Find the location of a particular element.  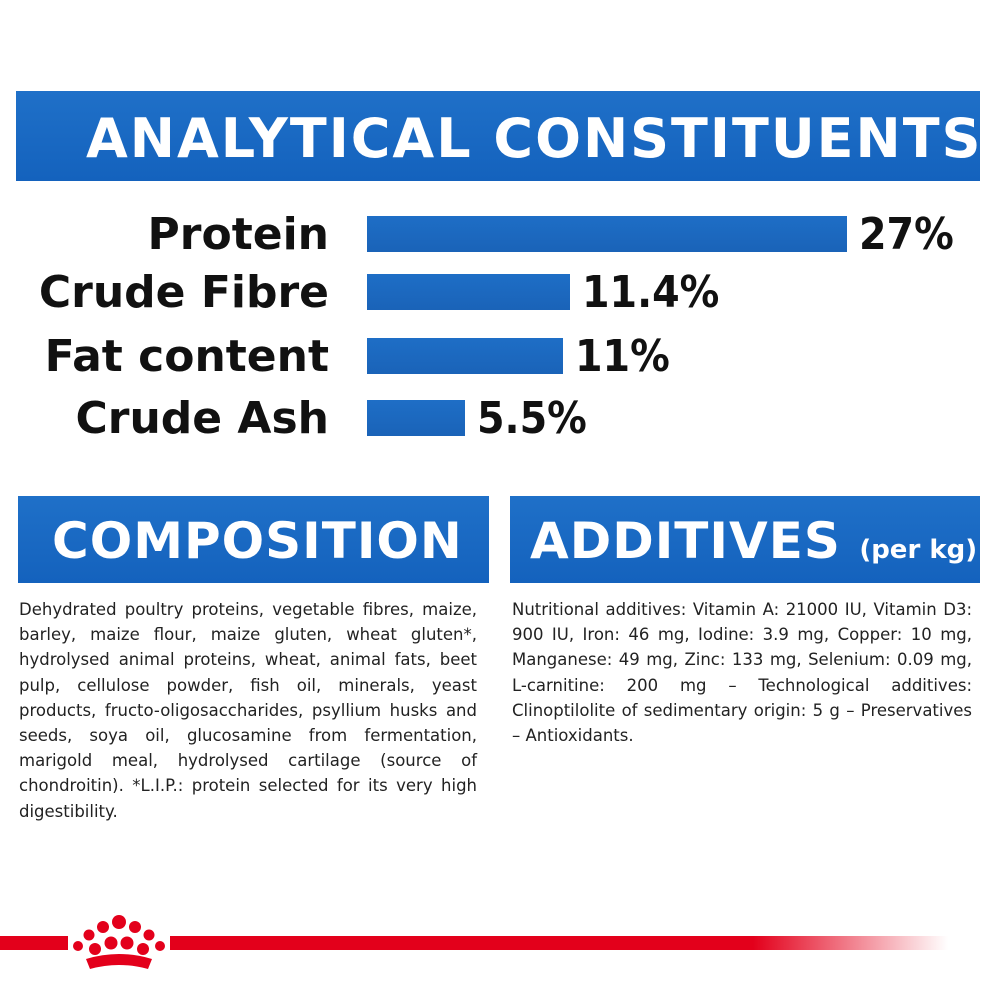

constituent-row: Crude Fibre 11.4% is located at coordinates (500, 293).